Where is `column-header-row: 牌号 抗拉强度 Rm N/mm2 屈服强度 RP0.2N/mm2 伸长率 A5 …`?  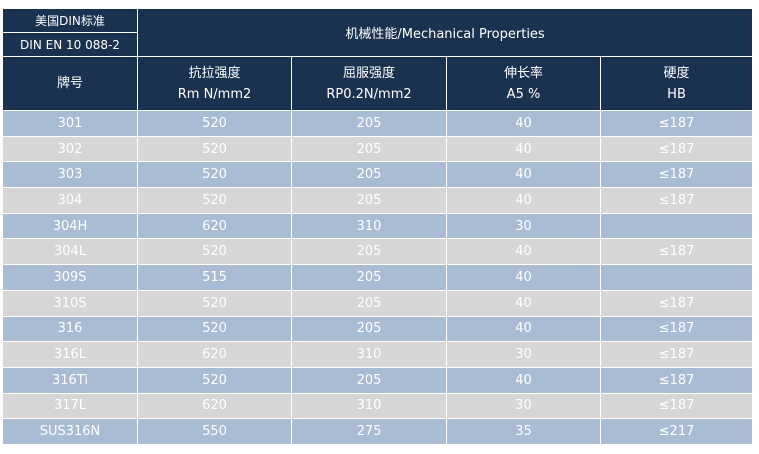
column-header-row: 牌号 抗拉强度 Rm N/mm2 屈服强度 RP0.2N/mm2 伸长率 A5 … is located at coordinates (378, 83).